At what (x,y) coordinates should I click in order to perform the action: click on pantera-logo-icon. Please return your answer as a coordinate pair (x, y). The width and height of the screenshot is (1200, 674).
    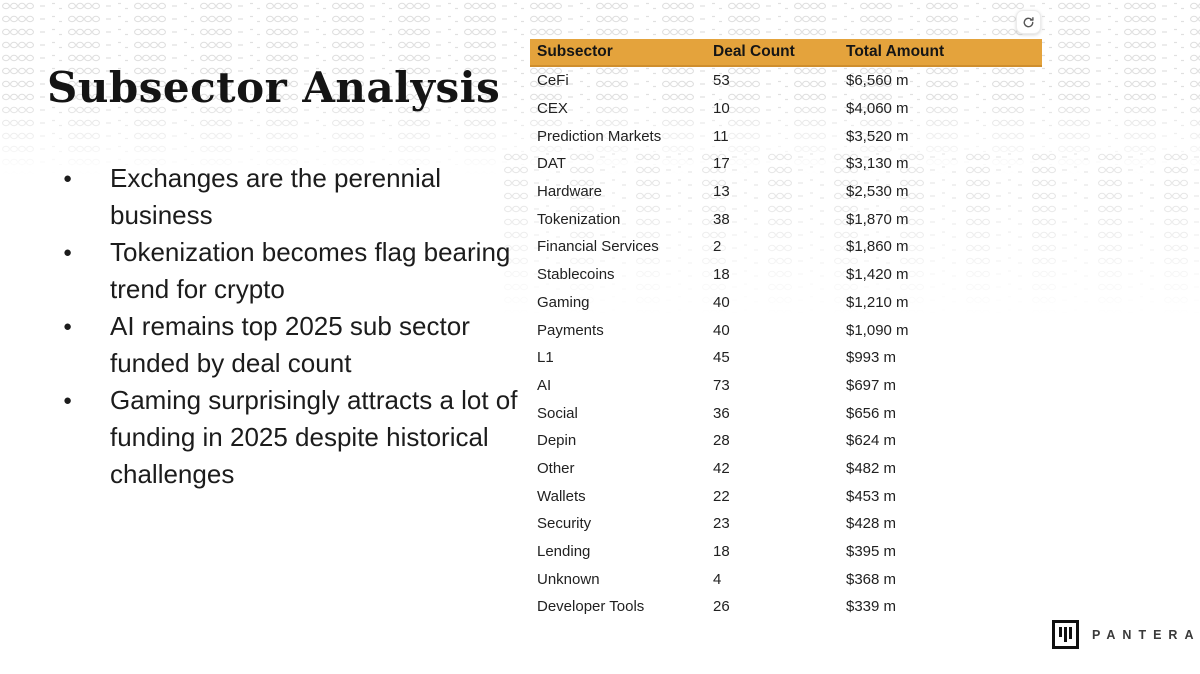
    Looking at the image, I should click on (1065, 634).